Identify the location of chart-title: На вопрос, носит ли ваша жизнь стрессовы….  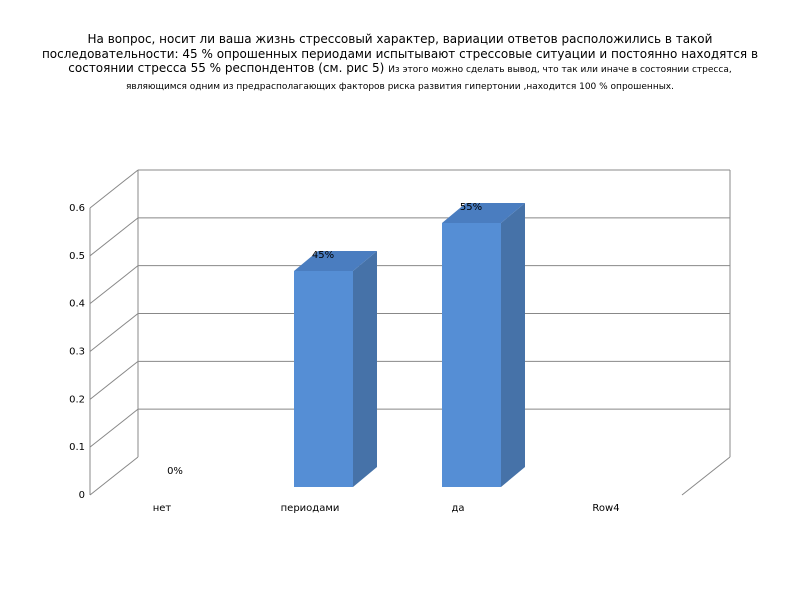
(400, 53).